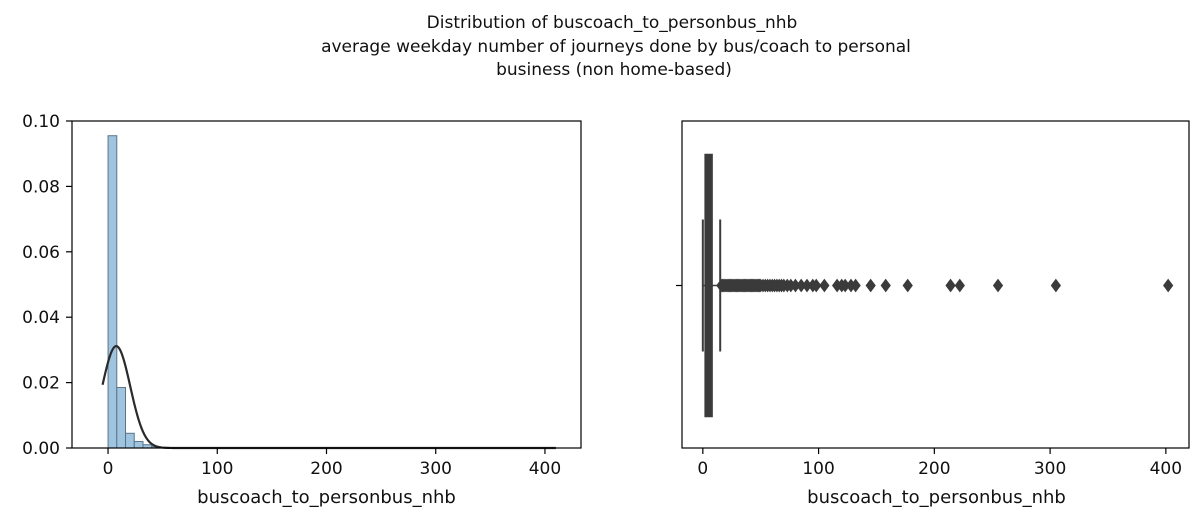 This screenshot has width=1203, height=523. Describe the element at coordinates (41, 449) in the screenshot. I see `histogram-y-tick-label: 0.00` at that location.